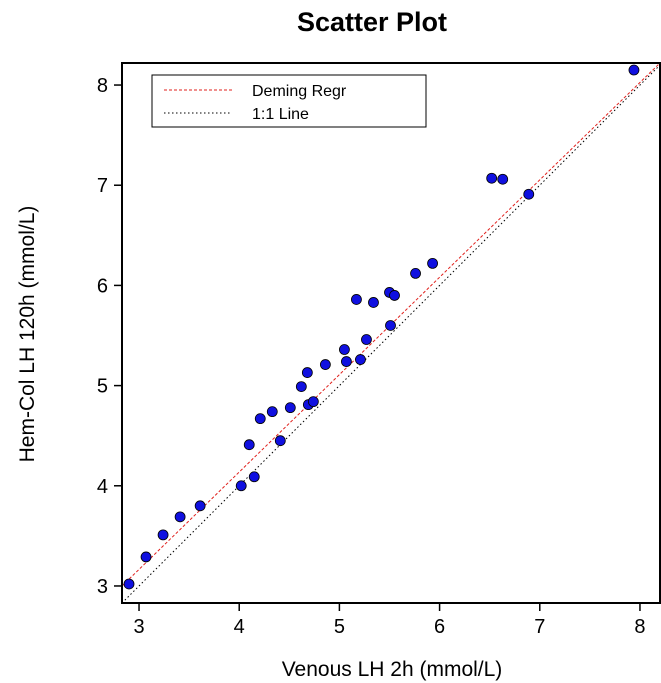 This screenshot has height=683, width=661. What do you see at coordinates (102, 487) in the screenshot?
I see `y-tick-label: 4` at bounding box center [102, 487].